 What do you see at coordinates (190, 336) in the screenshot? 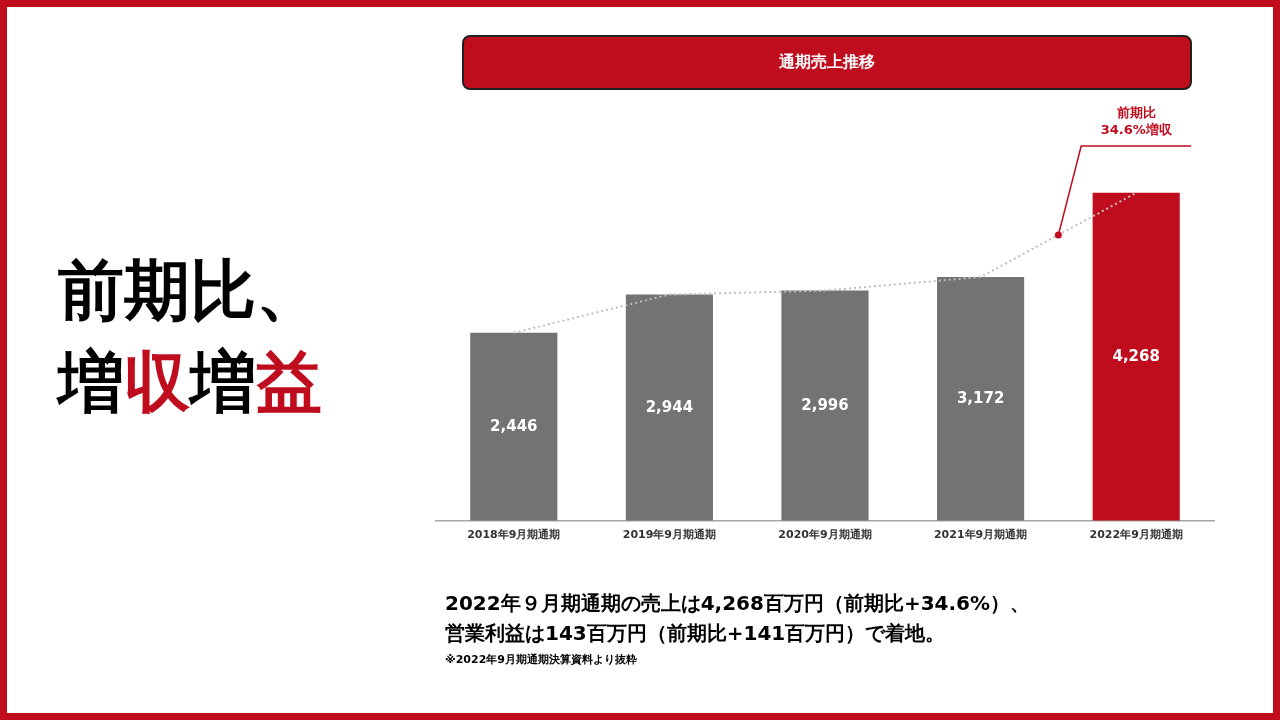
I see `text: 前期比、増収増益` at bounding box center [190, 336].